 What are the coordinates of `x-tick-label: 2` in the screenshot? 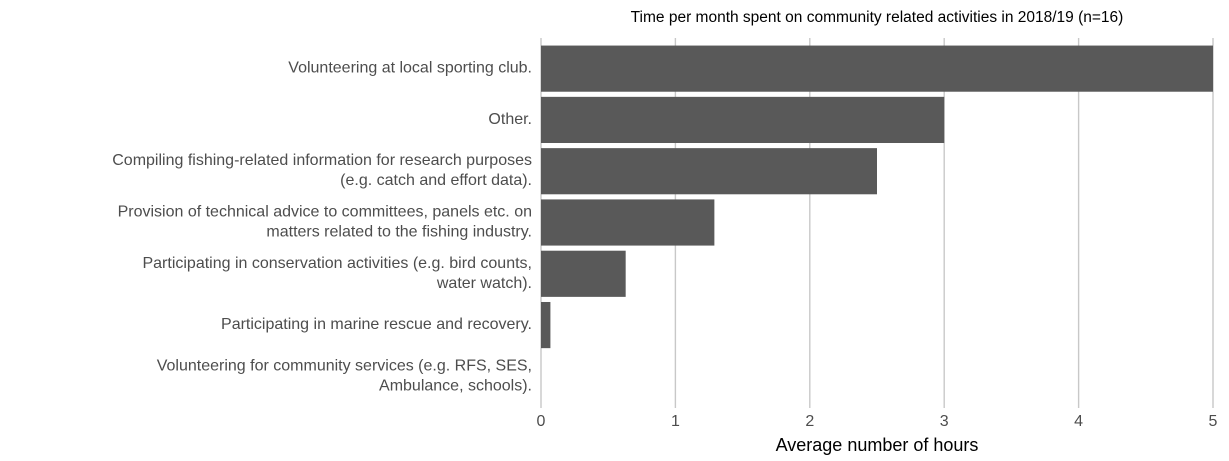 It's located at (809, 421).